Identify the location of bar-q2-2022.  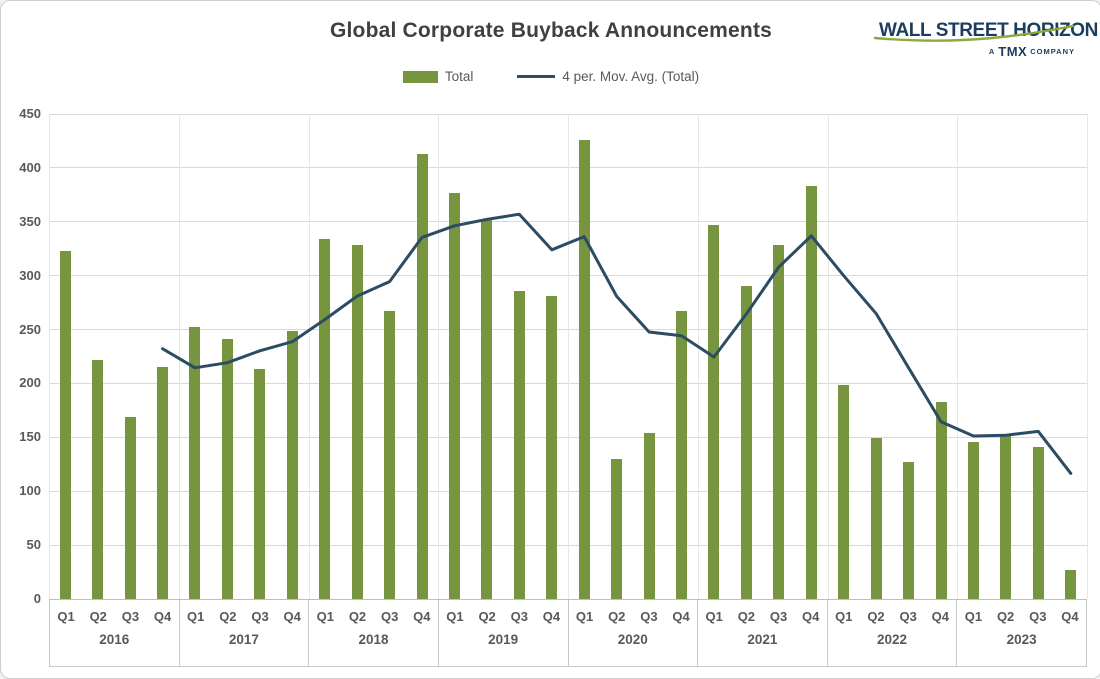
(876, 518).